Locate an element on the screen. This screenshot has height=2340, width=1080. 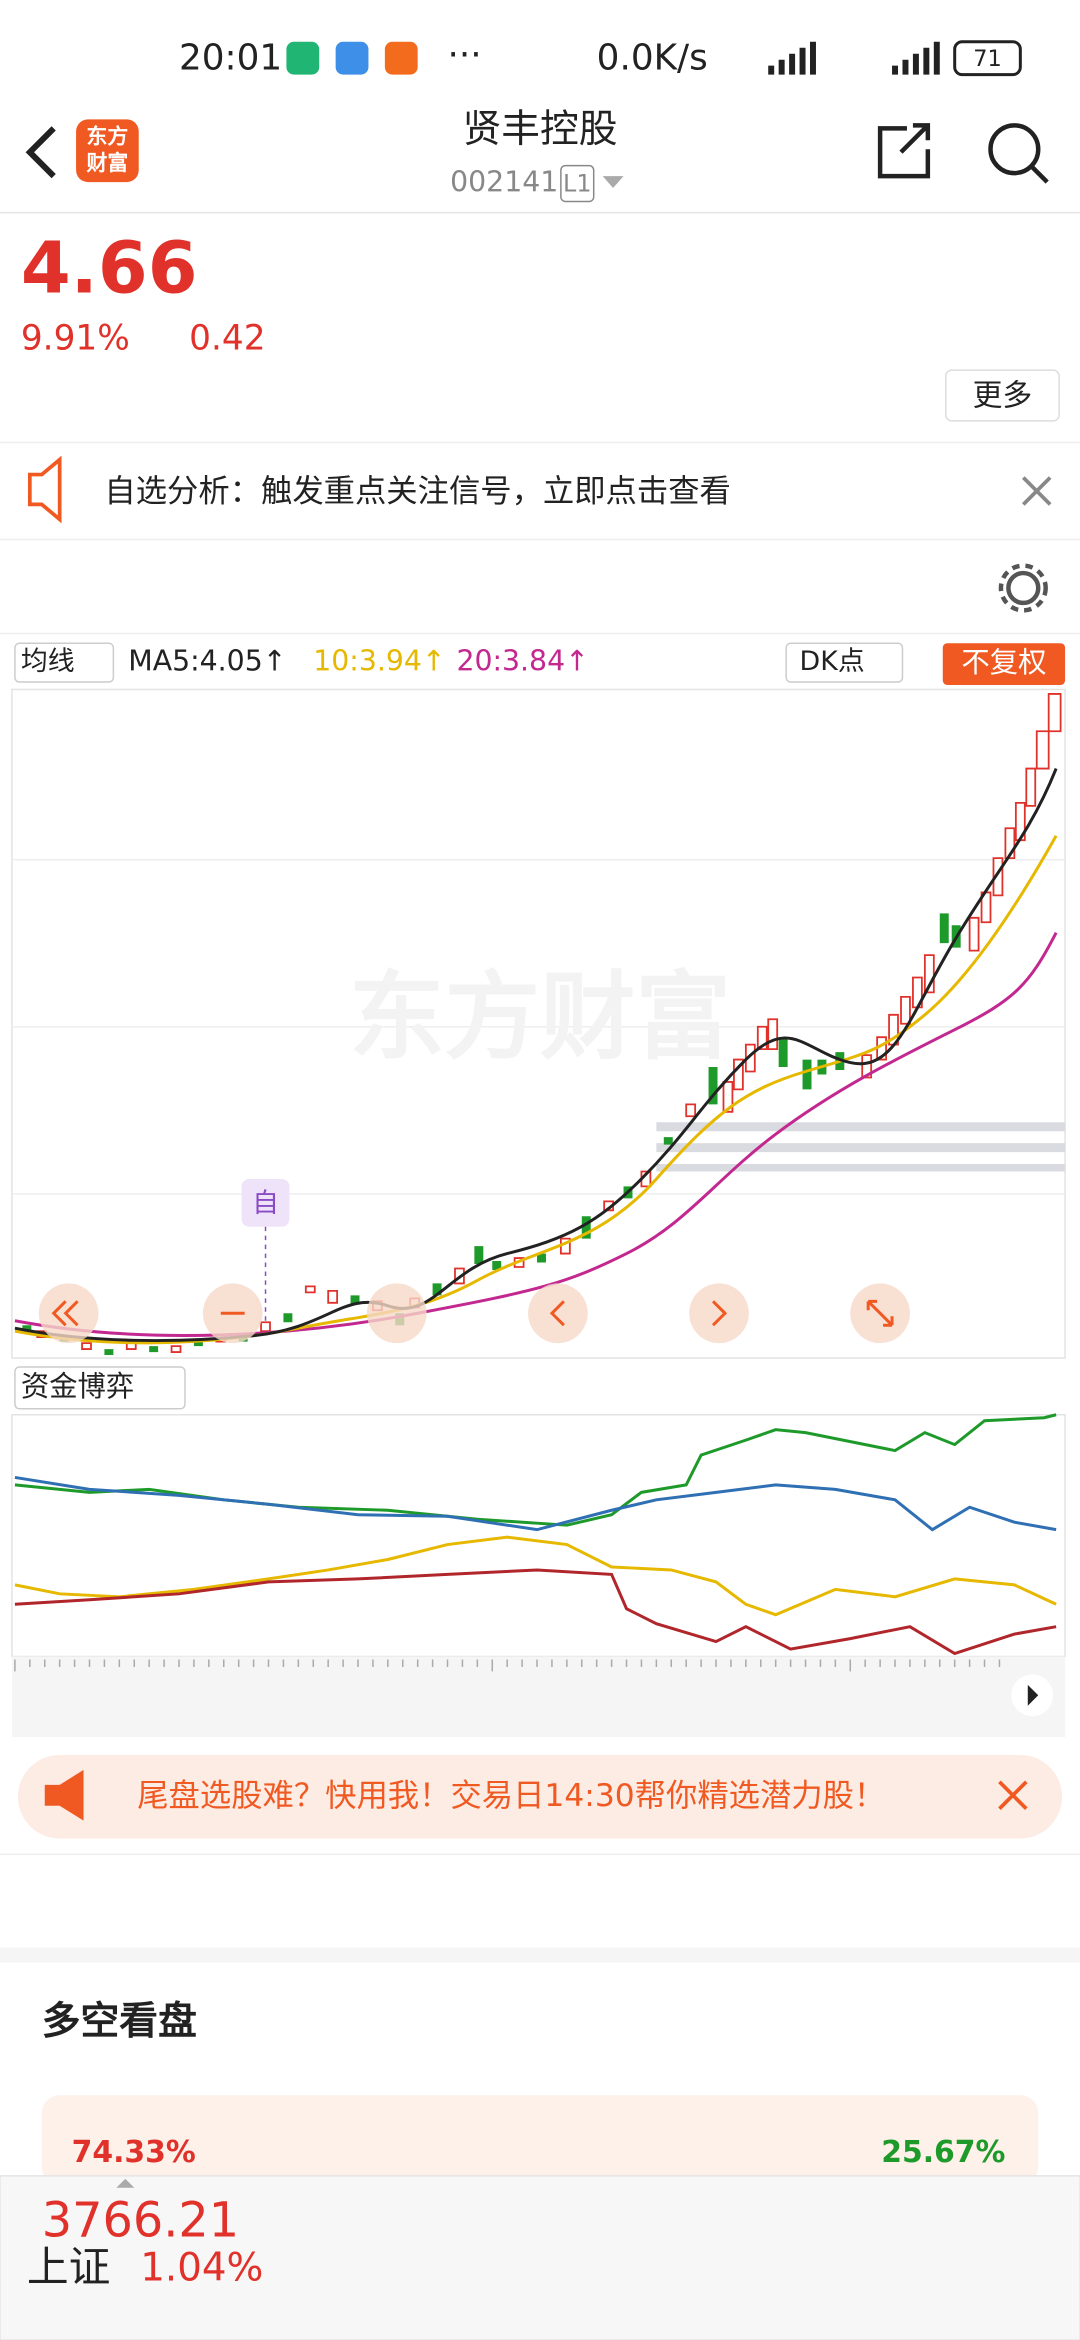
chip-bands is located at coordinates (861, 1147).